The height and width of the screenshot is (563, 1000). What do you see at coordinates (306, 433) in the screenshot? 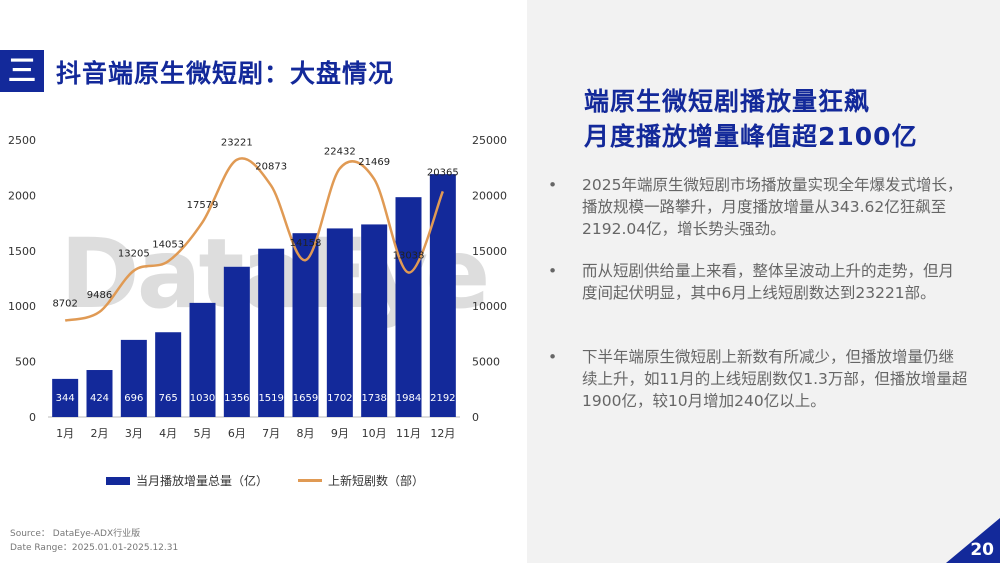
I see `x-tick-label: 8月` at bounding box center [306, 433].